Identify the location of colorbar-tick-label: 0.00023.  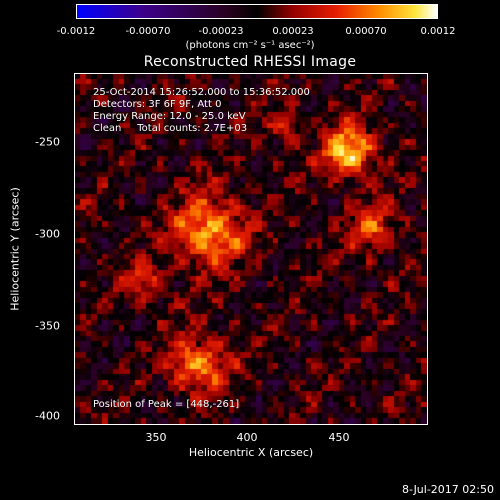
(293, 31).